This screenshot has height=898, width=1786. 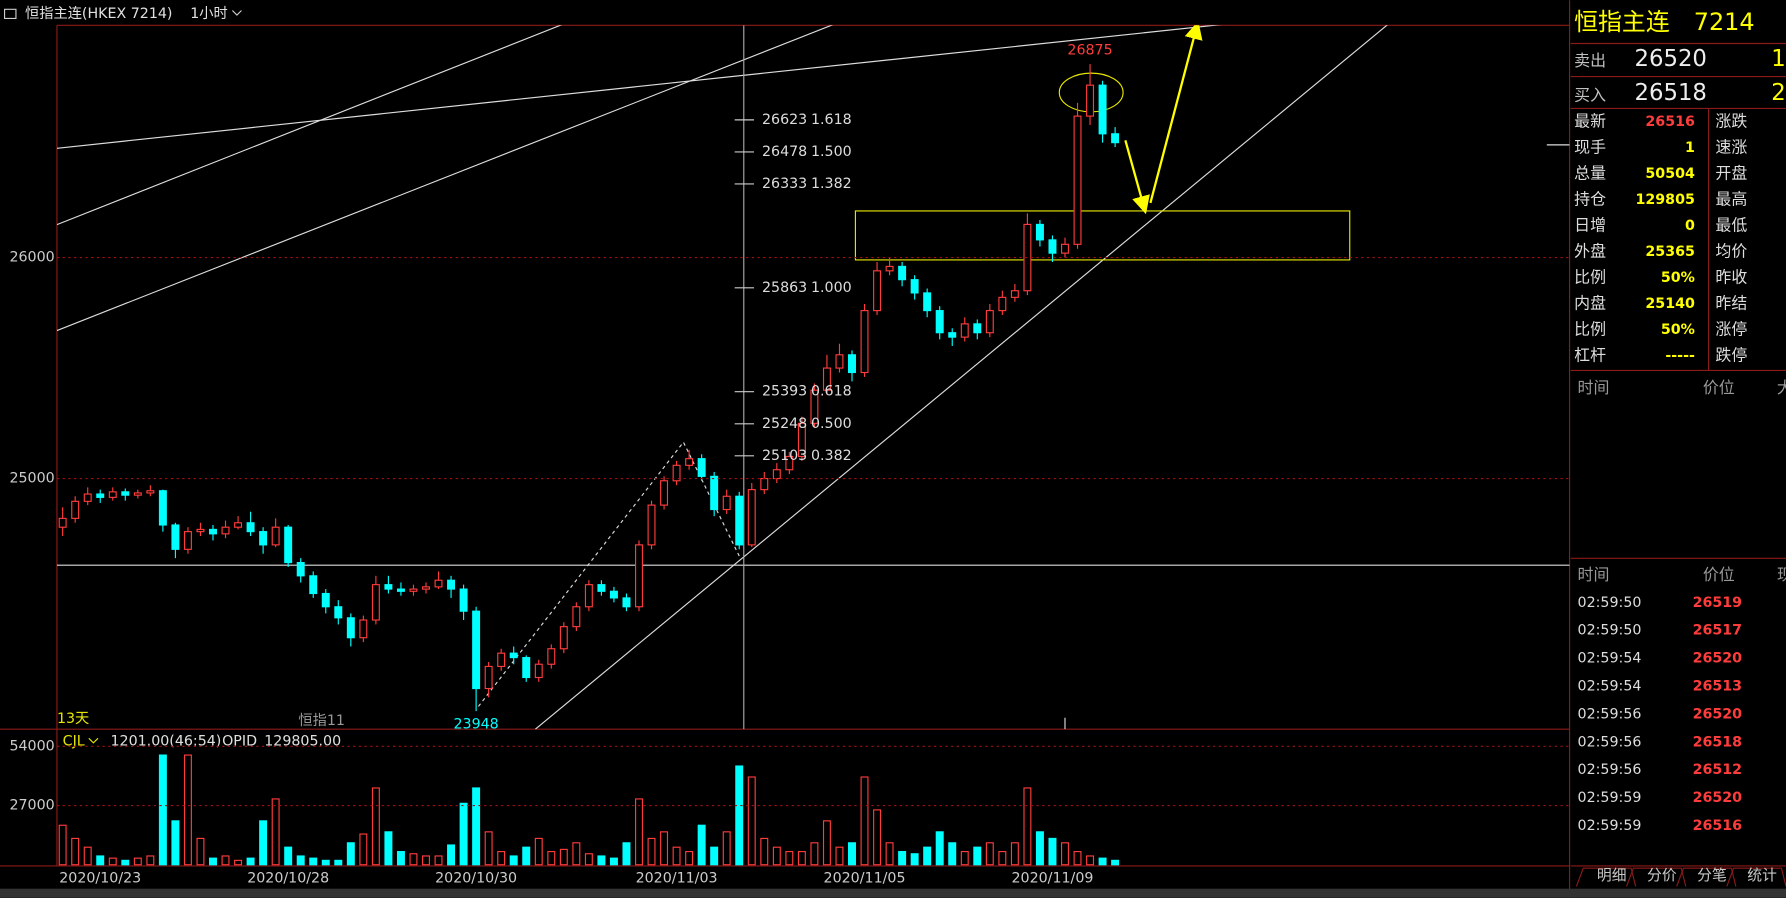 I want to click on indicator: CJL, so click(x=74, y=742).